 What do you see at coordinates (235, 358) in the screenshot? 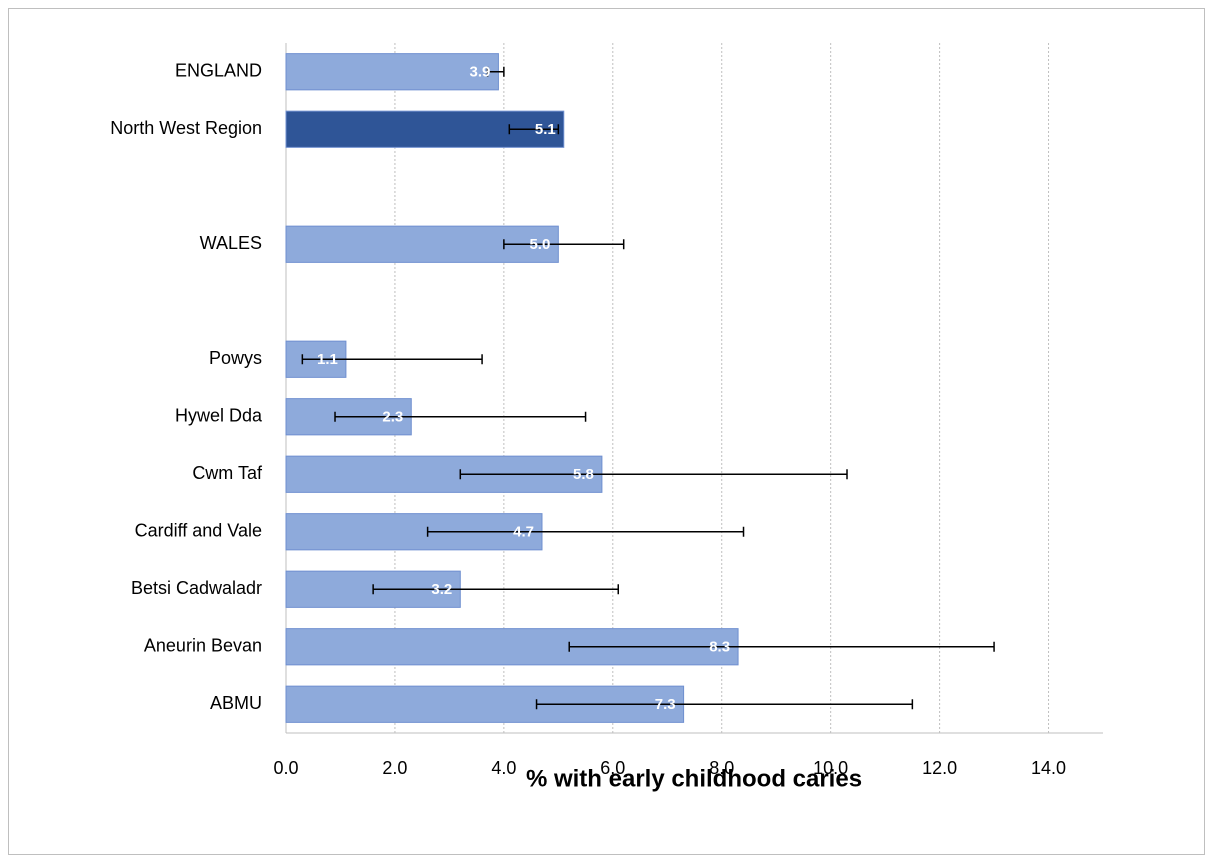
I see `category-label: Powys` at bounding box center [235, 358].